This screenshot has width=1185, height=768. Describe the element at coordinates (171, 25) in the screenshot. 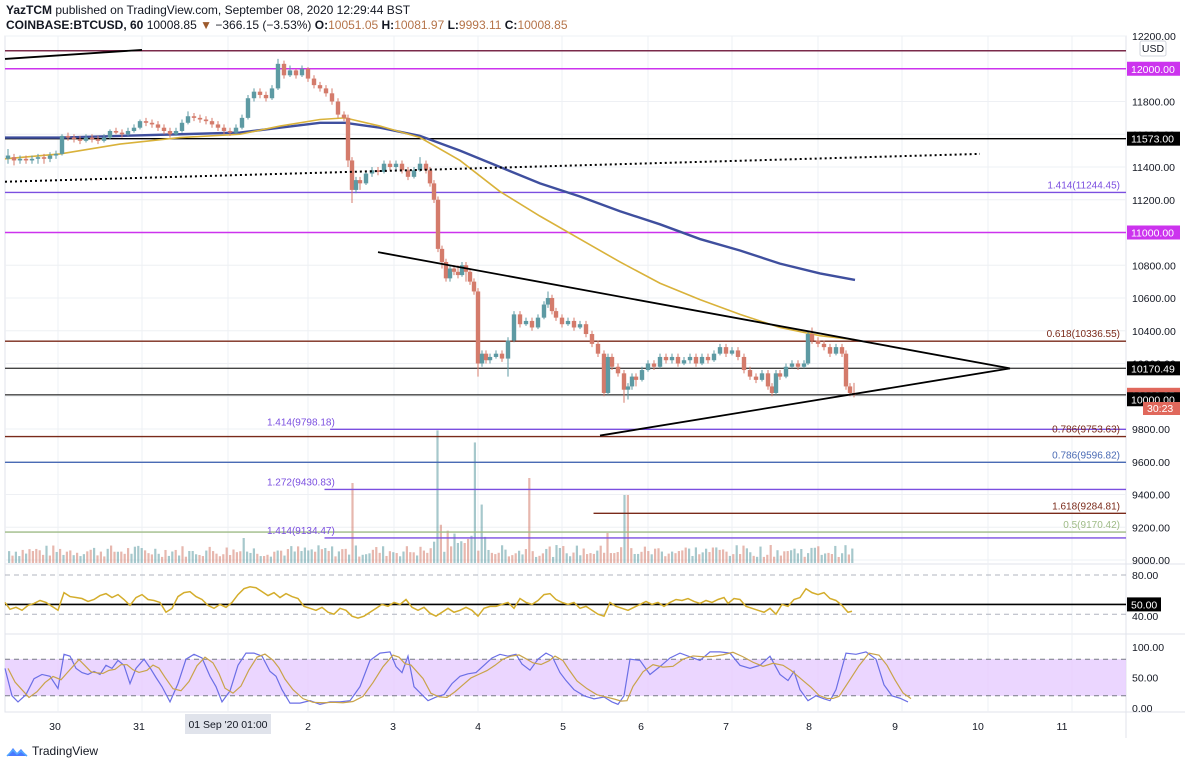

I see `last-price: 10008.85` at that location.